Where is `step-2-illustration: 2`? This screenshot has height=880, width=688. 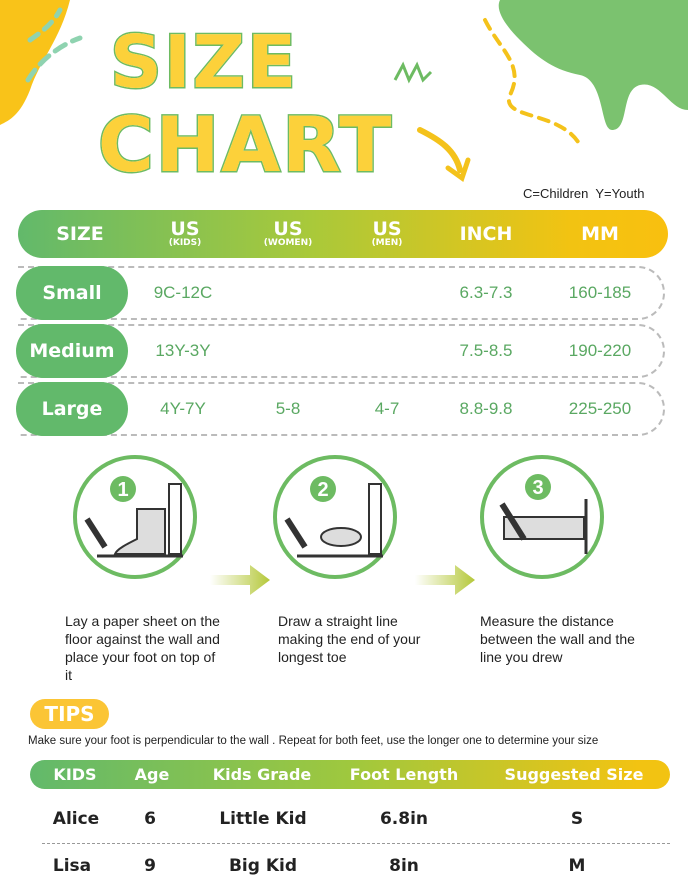
step-2-illustration: 2 is located at coordinates (335, 517).